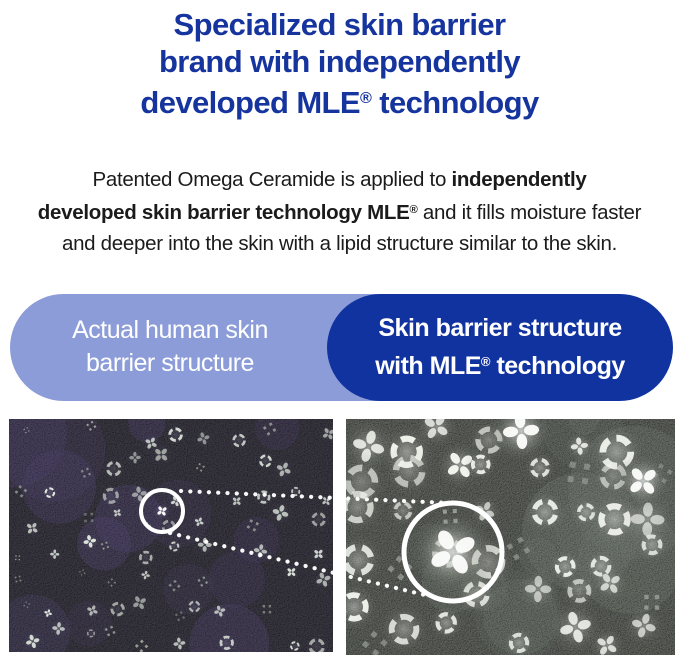  I want to click on title-line-3-text: developed MLE, so click(250, 102).